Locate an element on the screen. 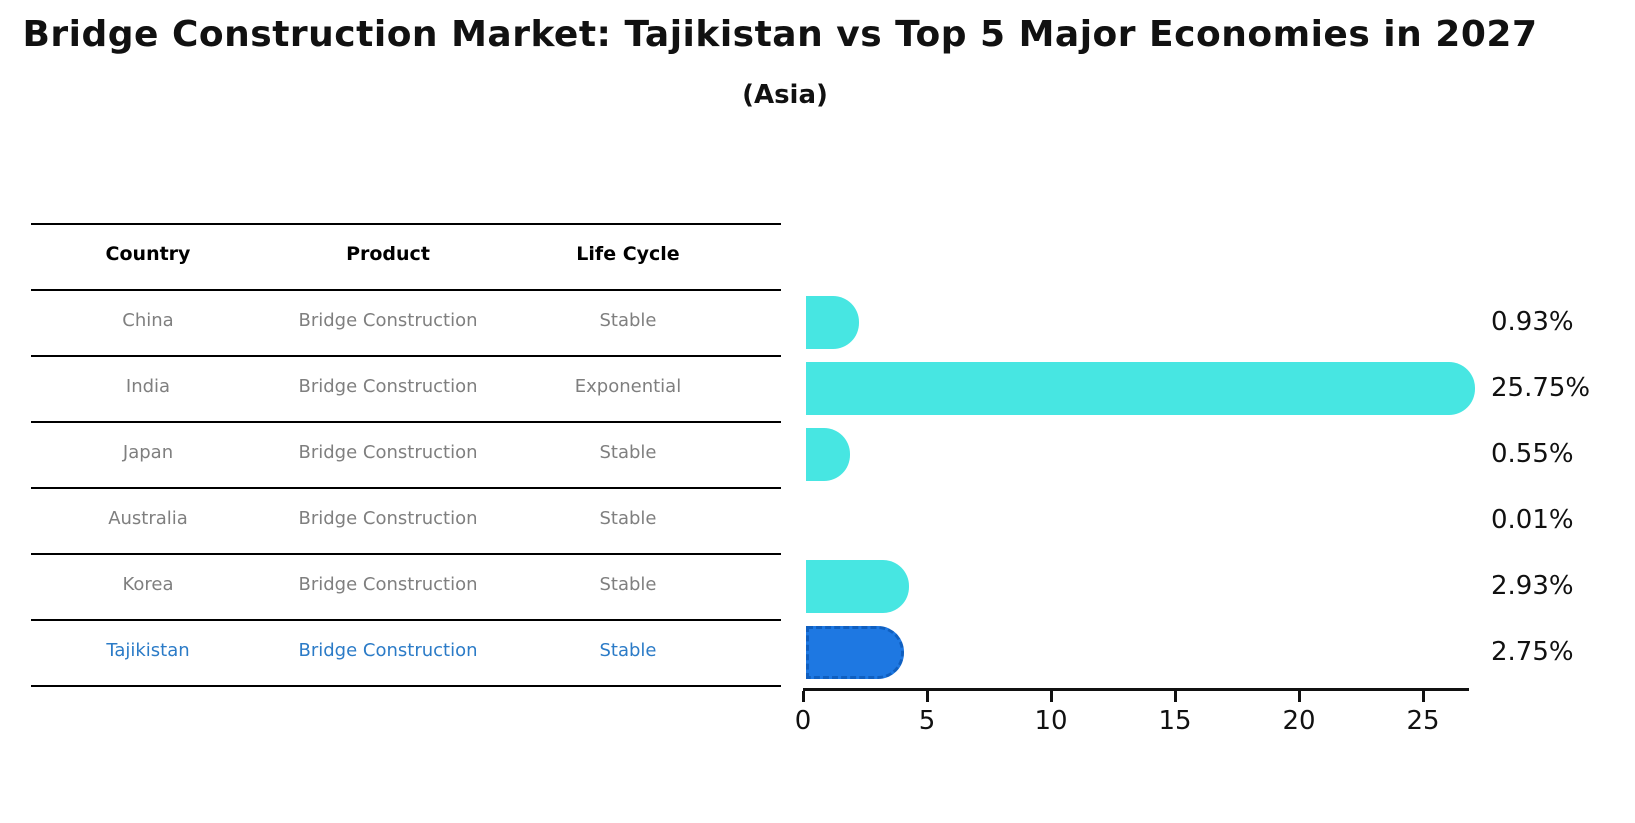  table-cell: Australia is located at coordinates (148, 518).